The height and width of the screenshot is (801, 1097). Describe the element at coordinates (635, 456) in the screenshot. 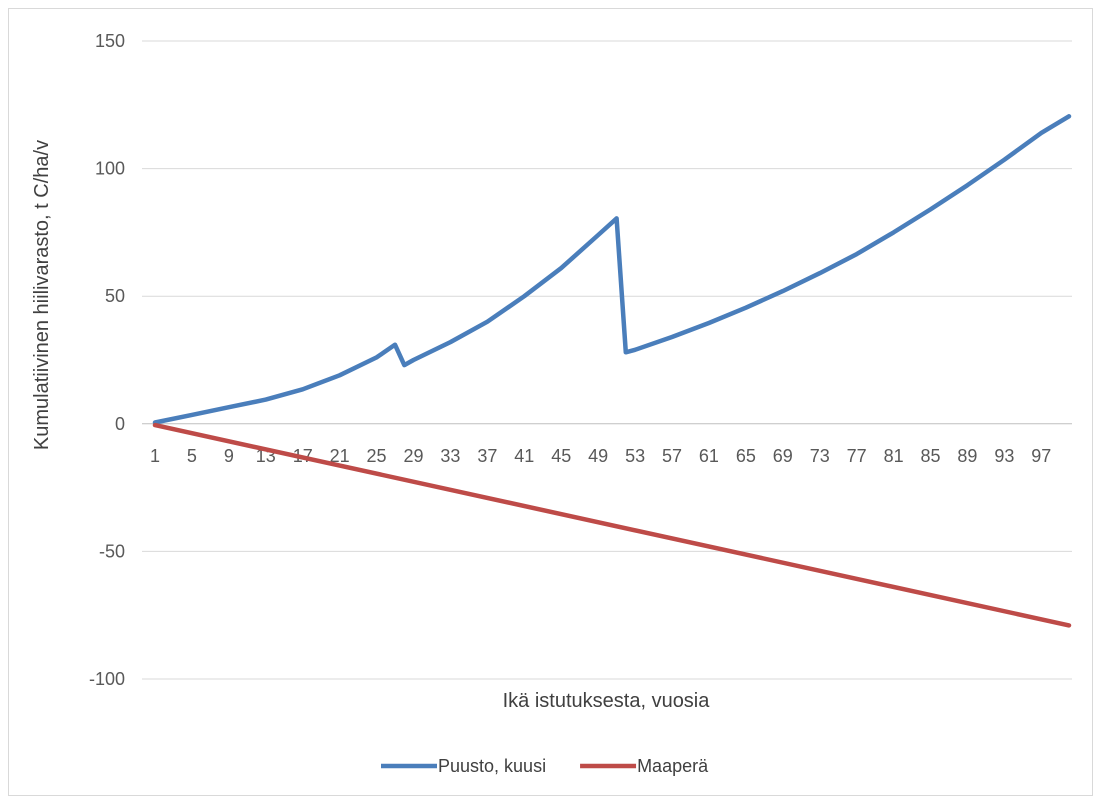

I see `x-tick-label: 53` at that location.